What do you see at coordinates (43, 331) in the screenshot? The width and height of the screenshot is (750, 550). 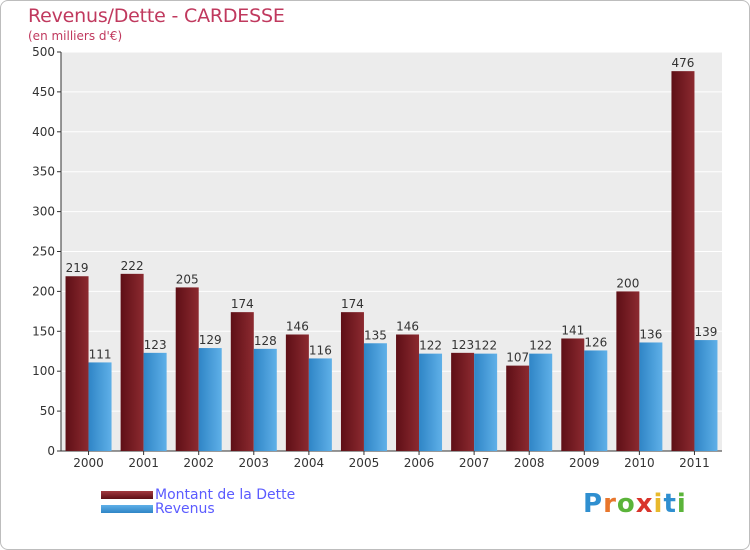 I see `y-tick-label: 150` at bounding box center [43, 331].